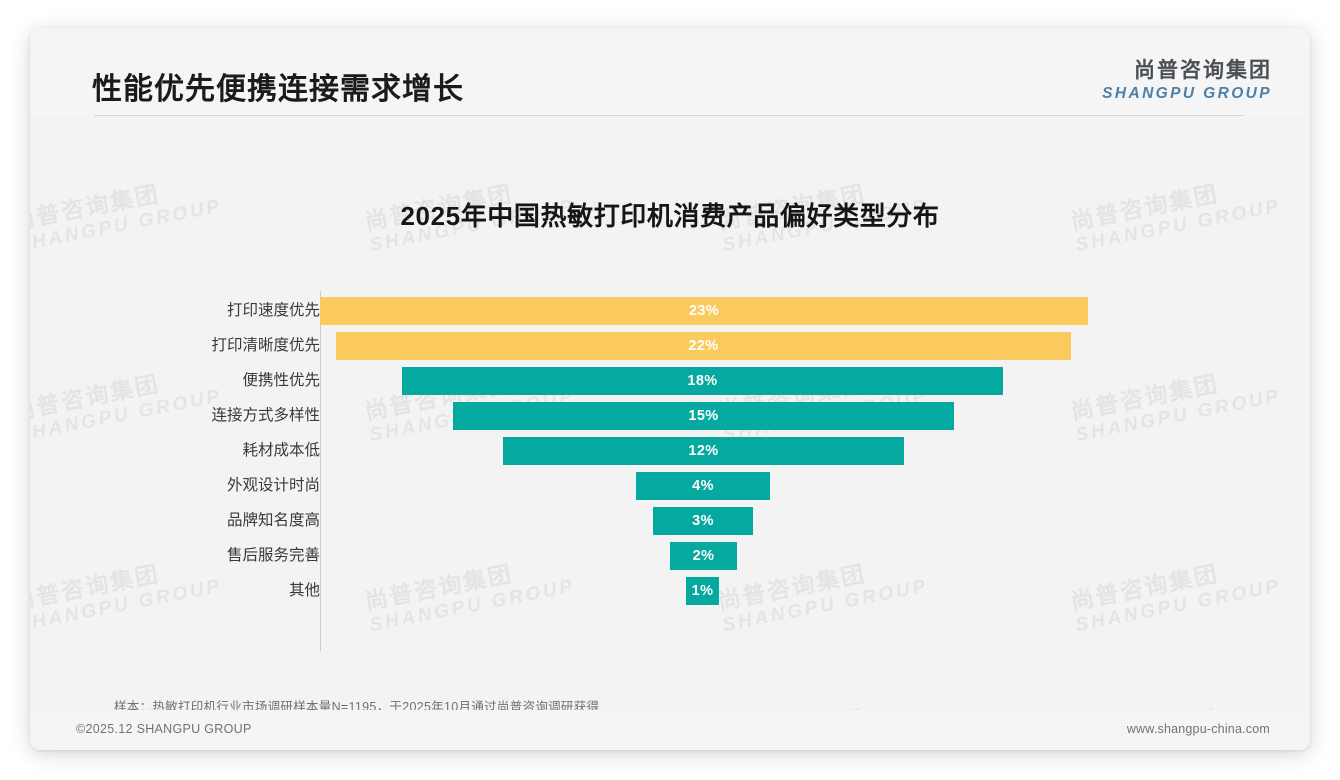 The width and height of the screenshot is (1340, 780). I want to click on slide-header: 性能优先便携连接需求增长 尚普咨询集团 SHANGPU GROUP, so click(670, 72).